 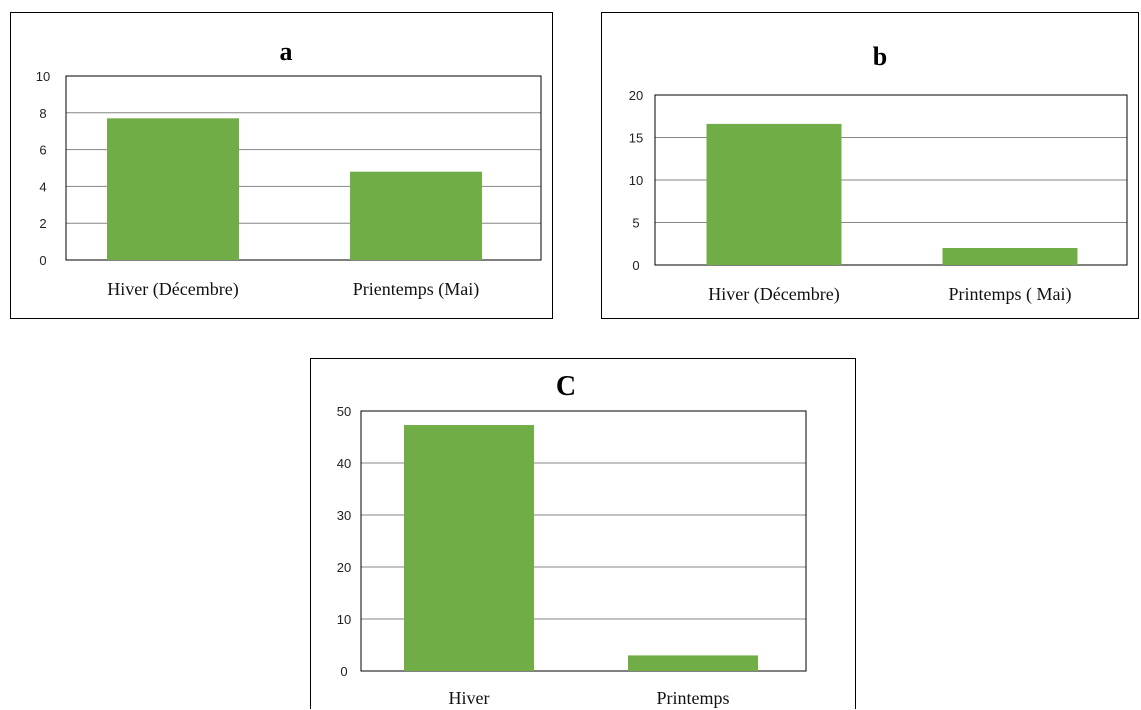 I want to click on chart-a-y-tick-label: 8, so click(x=42, y=113).